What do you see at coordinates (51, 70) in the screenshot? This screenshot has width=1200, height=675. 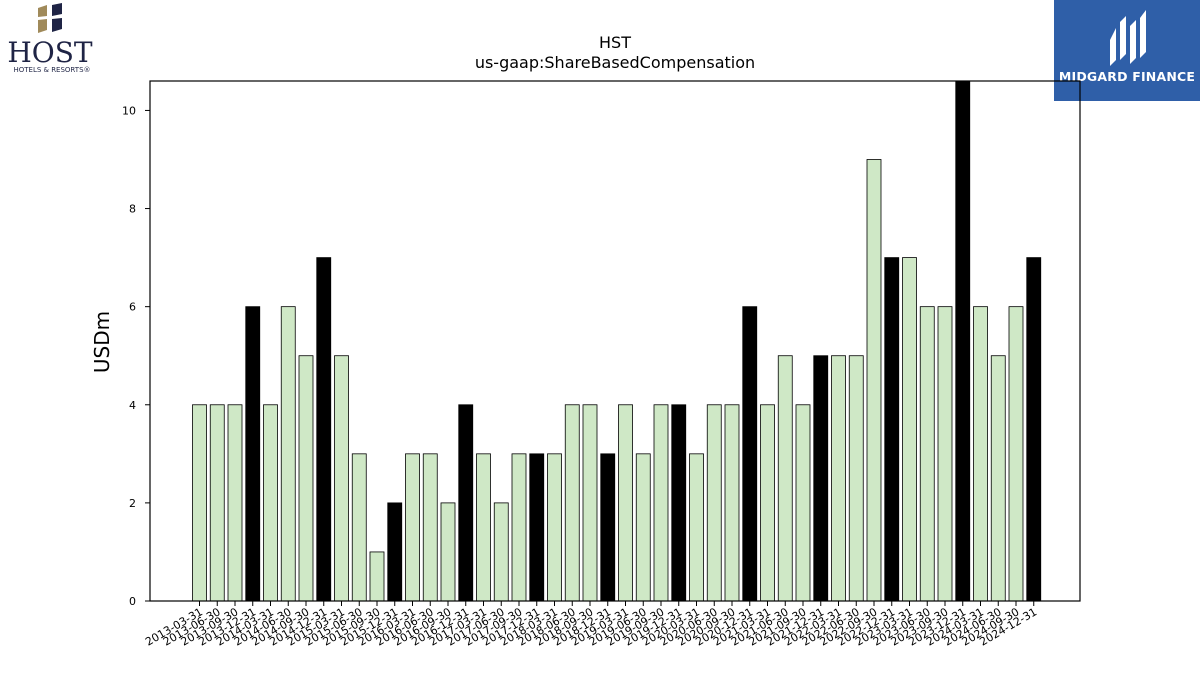 I see `host-logo-tagline: HOTELS & RESORTS®` at bounding box center [51, 70].